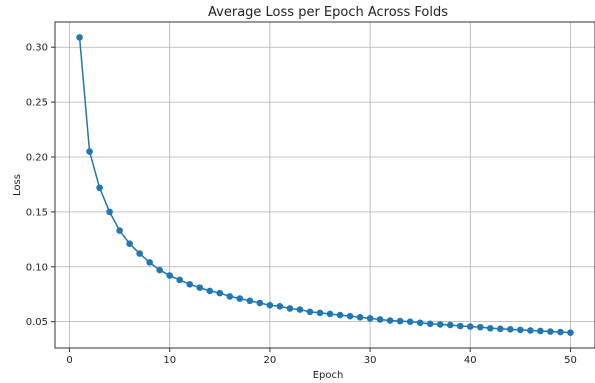 The height and width of the screenshot is (383, 595). Describe the element at coordinates (37, 158) in the screenshot. I see `y-tick-label: 0.20` at that location.